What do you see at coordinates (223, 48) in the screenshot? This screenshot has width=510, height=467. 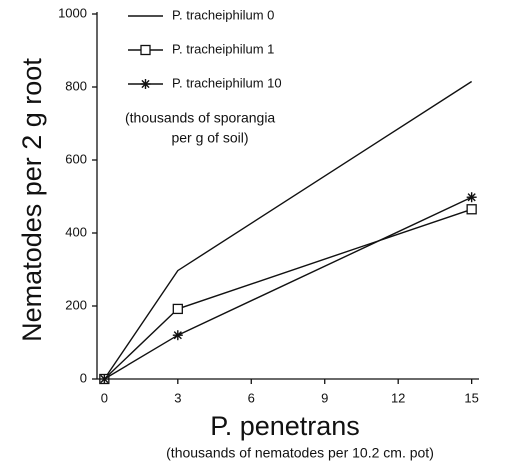 I see `legend-label: P. tracheiphilum 1` at bounding box center [223, 48].